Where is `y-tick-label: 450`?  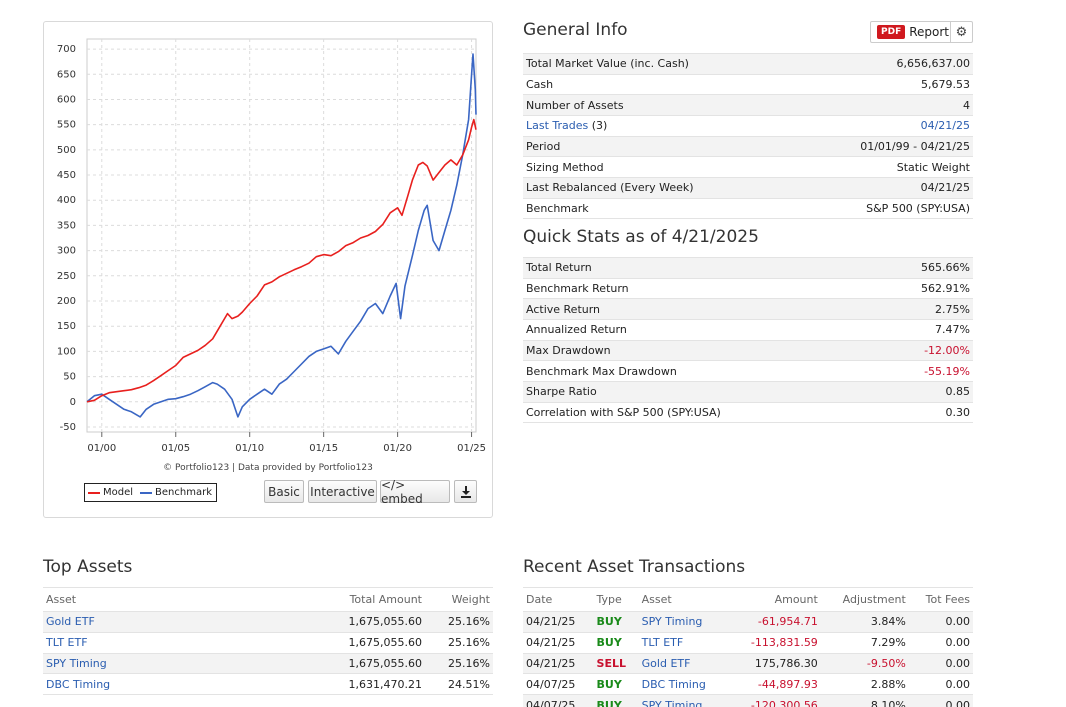
y-tick-label: 450 is located at coordinates (66, 175).